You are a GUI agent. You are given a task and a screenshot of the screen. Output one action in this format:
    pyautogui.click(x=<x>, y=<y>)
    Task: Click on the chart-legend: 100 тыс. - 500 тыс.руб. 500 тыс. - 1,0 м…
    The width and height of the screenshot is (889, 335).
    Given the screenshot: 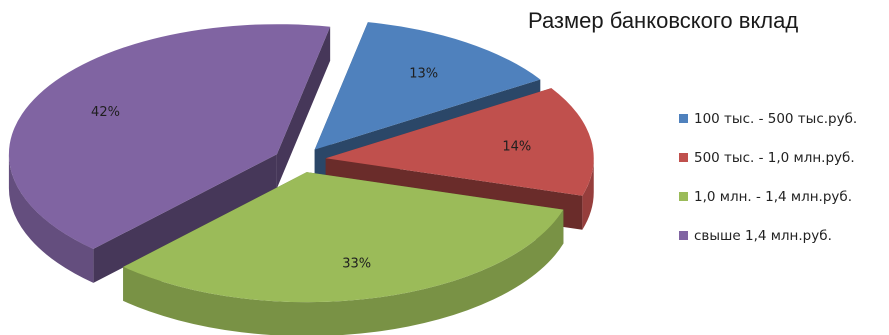 What is the action you would take?
    pyautogui.click(x=768, y=188)
    